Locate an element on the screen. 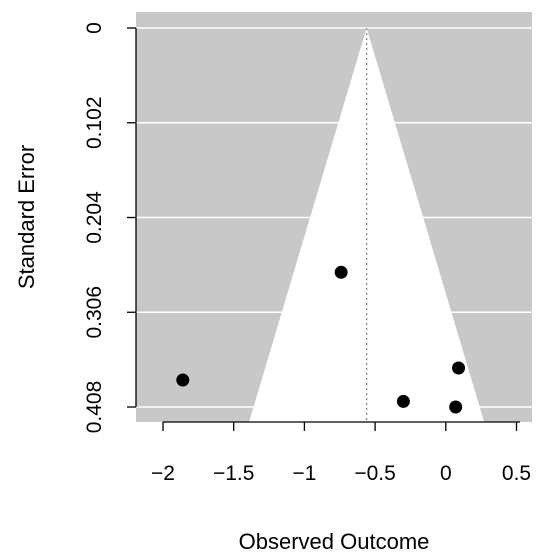  x-tick-label-3: −0.5 is located at coordinates (374, 473).